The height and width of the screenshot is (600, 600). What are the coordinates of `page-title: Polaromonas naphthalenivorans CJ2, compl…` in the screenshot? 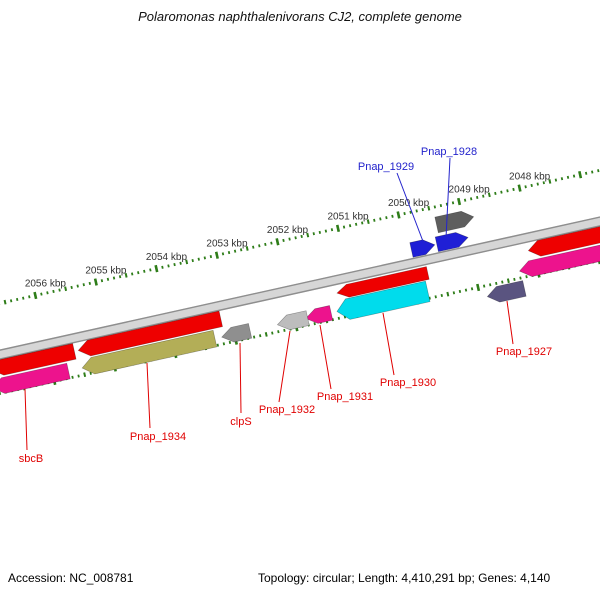 It's located at (300, 16).